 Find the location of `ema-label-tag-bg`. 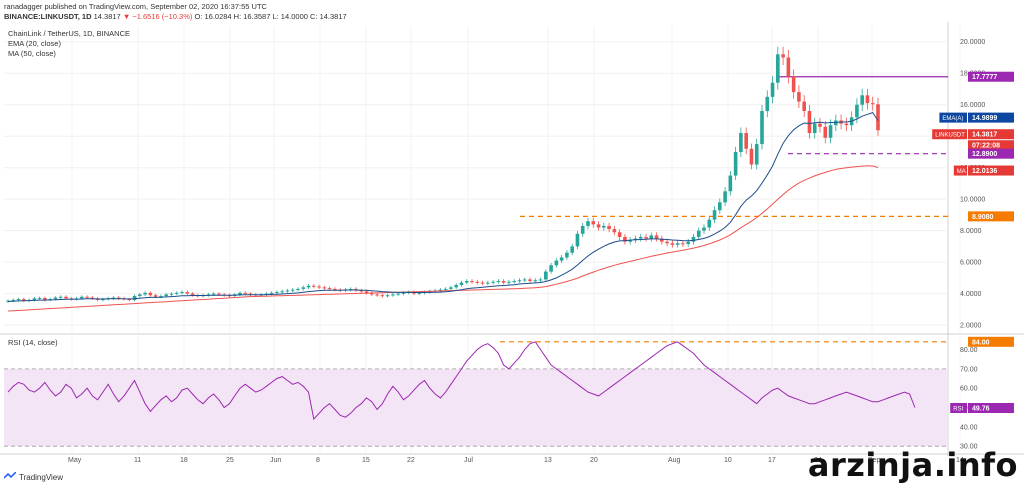

ema-label-tag-bg is located at coordinates (953, 117).